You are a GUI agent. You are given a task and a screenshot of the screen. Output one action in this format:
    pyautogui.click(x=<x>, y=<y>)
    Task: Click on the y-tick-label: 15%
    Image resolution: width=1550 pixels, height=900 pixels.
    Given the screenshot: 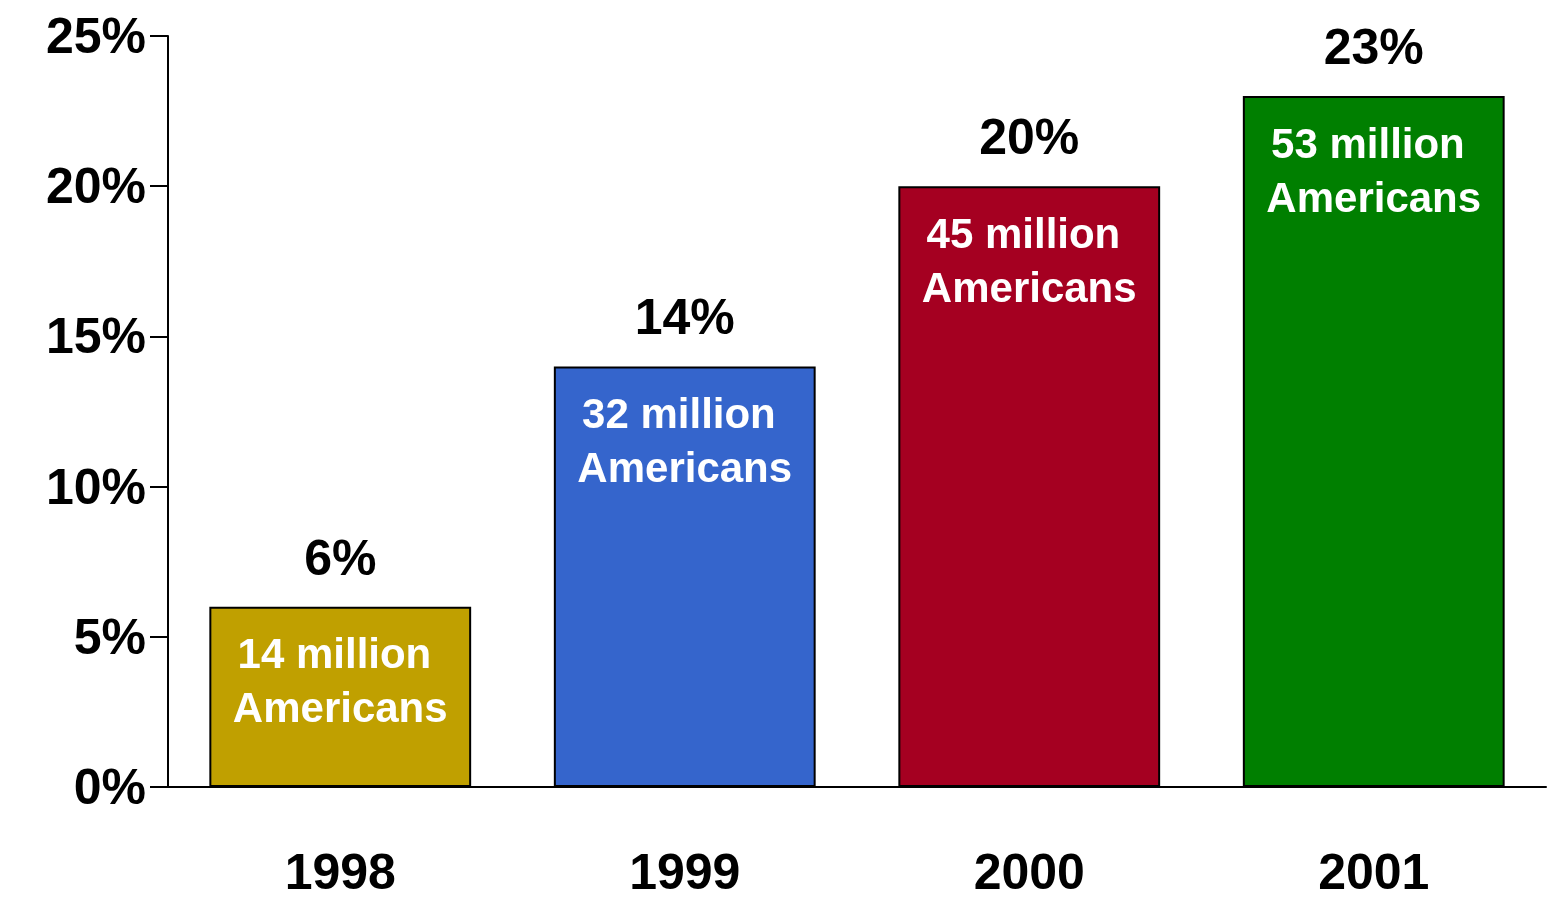 What is the action you would take?
    pyautogui.click(x=95, y=336)
    